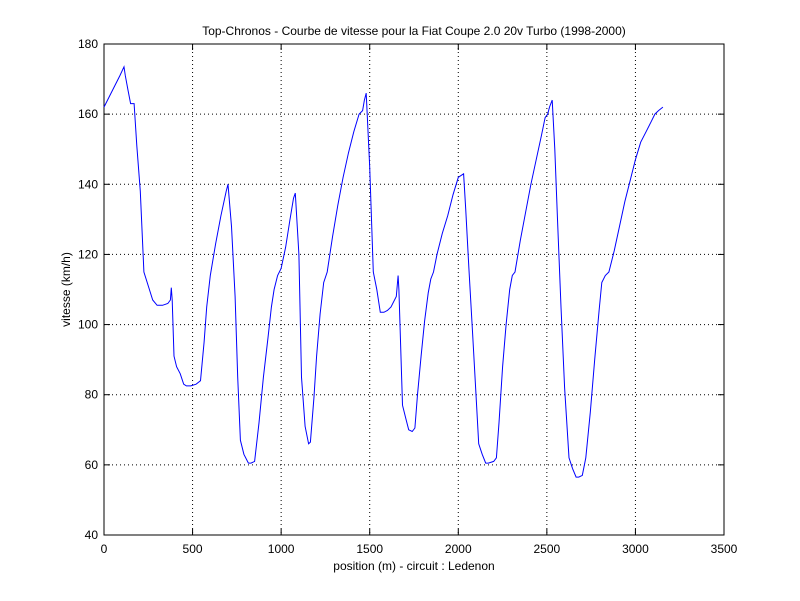 This screenshot has height=601, width=800. What do you see at coordinates (369, 549) in the screenshot?
I see `x-tick-label: 1500` at bounding box center [369, 549].